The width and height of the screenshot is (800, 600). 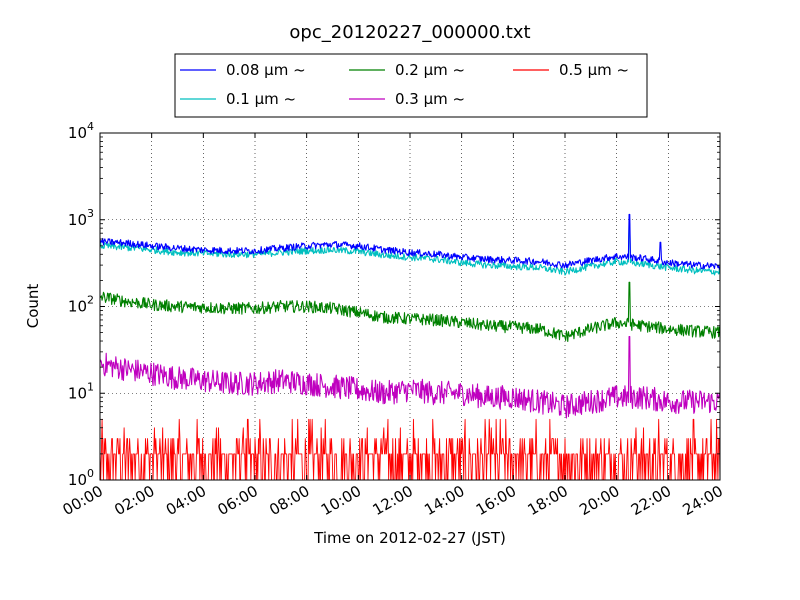 I want to click on legend-label: 0.3 μm ~, so click(x=430, y=99).